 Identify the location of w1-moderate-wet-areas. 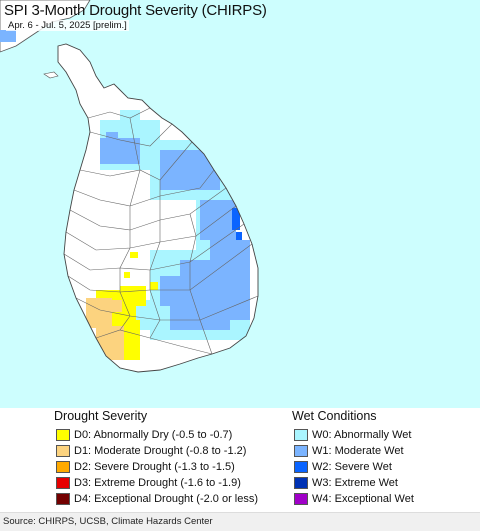
(175, 231).